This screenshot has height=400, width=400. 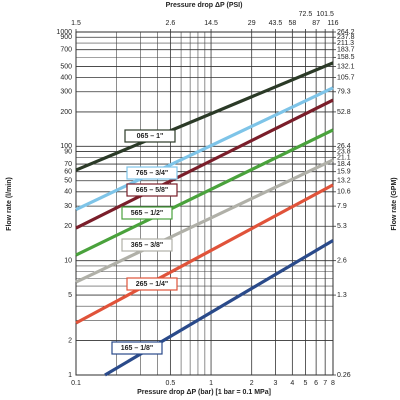 What do you see at coordinates (68, 226) in the screenshot?
I see `y-tick-label: 20` at bounding box center [68, 226].